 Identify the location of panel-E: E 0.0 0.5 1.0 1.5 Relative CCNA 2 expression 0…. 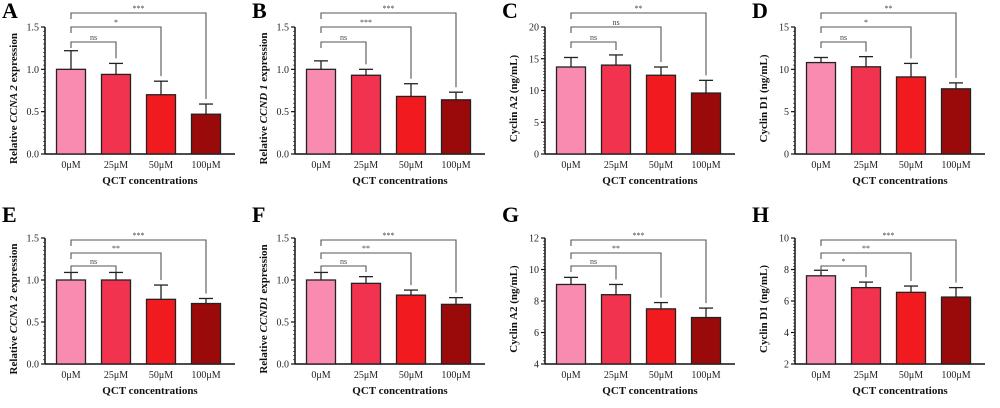
(118, 299).